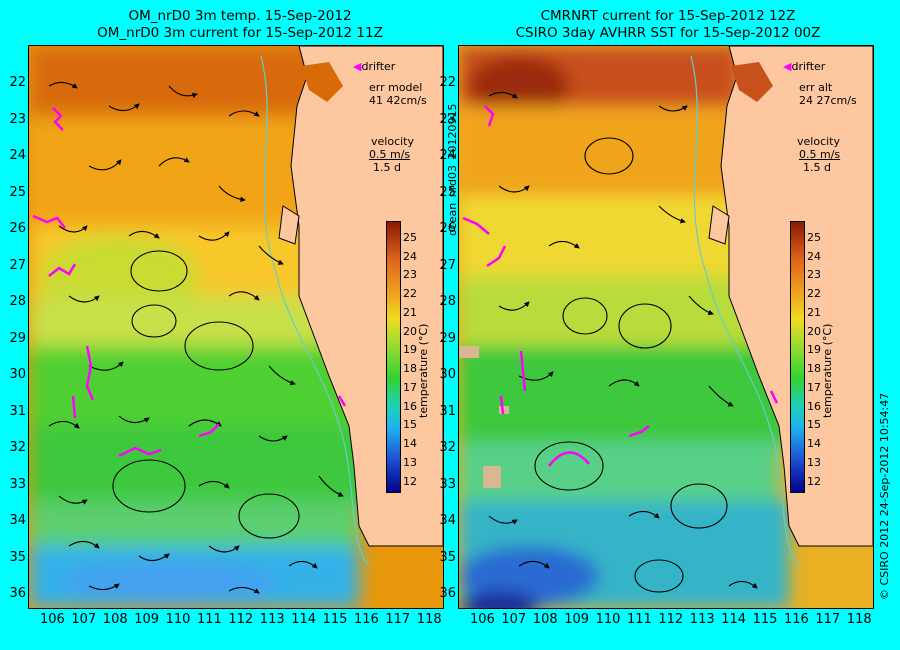 Image resolution: width=900 pixels, height=650 pixels. I want to click on right-colorbar-ticks: 12 13 14 15 16 17 18 19 20 21 22 23 24 25, so click(822, 357).